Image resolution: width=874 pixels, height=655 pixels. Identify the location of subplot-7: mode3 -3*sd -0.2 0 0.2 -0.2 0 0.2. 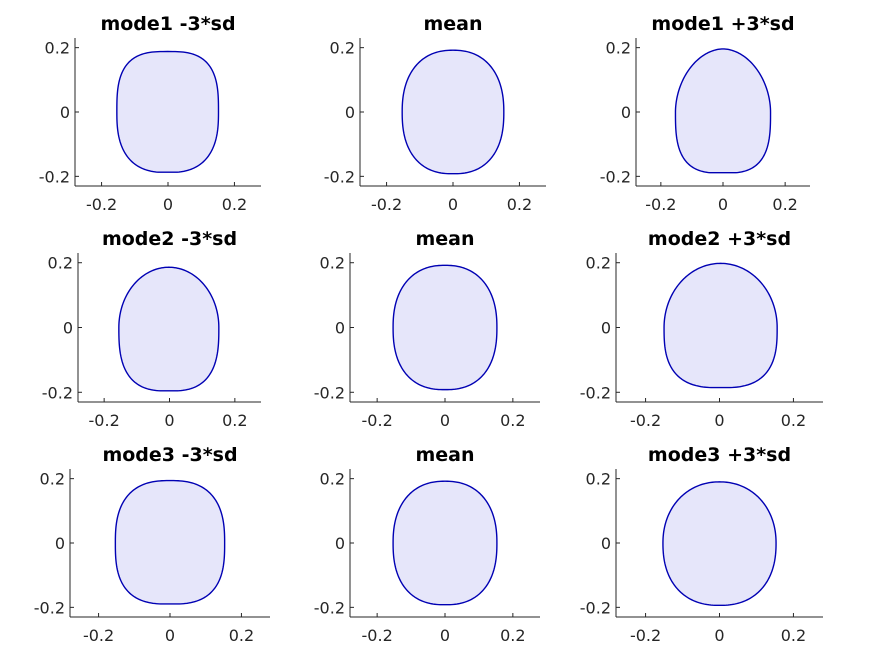
(152, 544).